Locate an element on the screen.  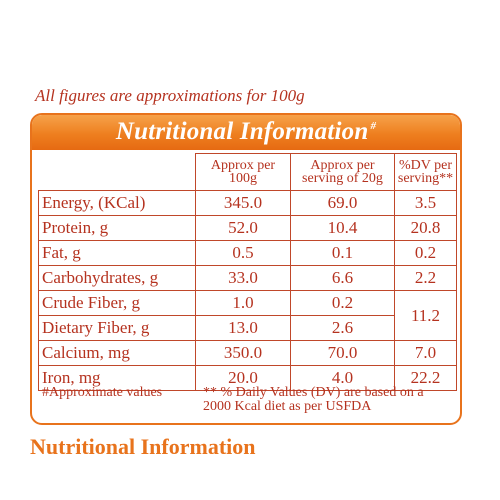
table-row: Energy, (KCal) 345.0 69.0 3.5 is located at coordinates (247, 203).